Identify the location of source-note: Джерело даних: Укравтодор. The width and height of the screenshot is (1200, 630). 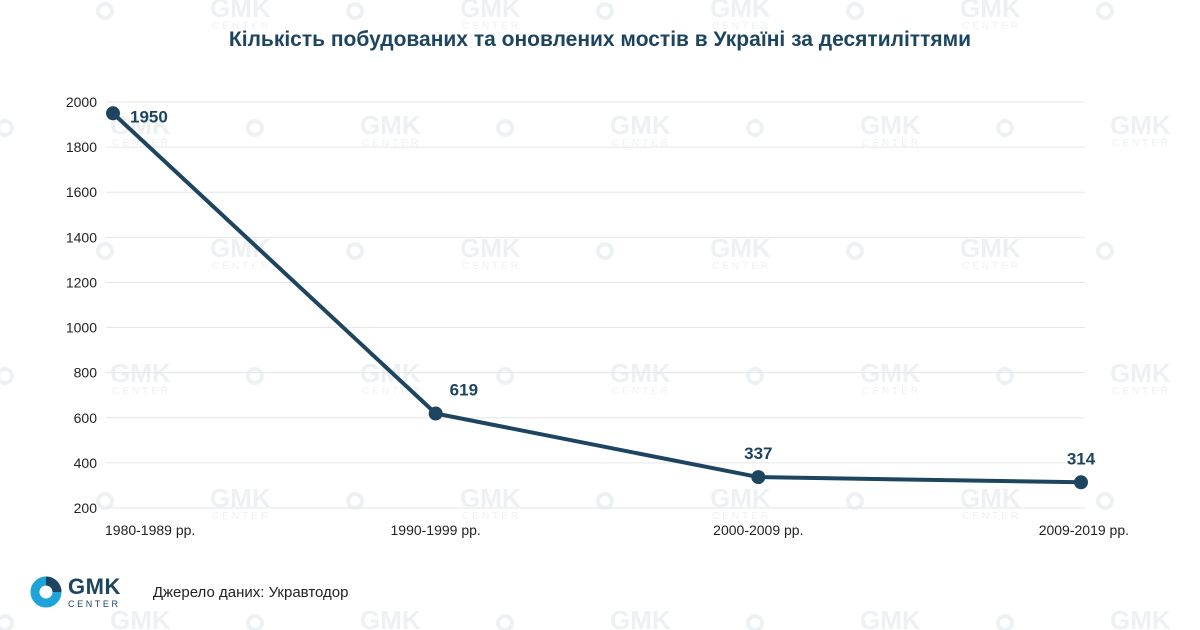
(250, 592).